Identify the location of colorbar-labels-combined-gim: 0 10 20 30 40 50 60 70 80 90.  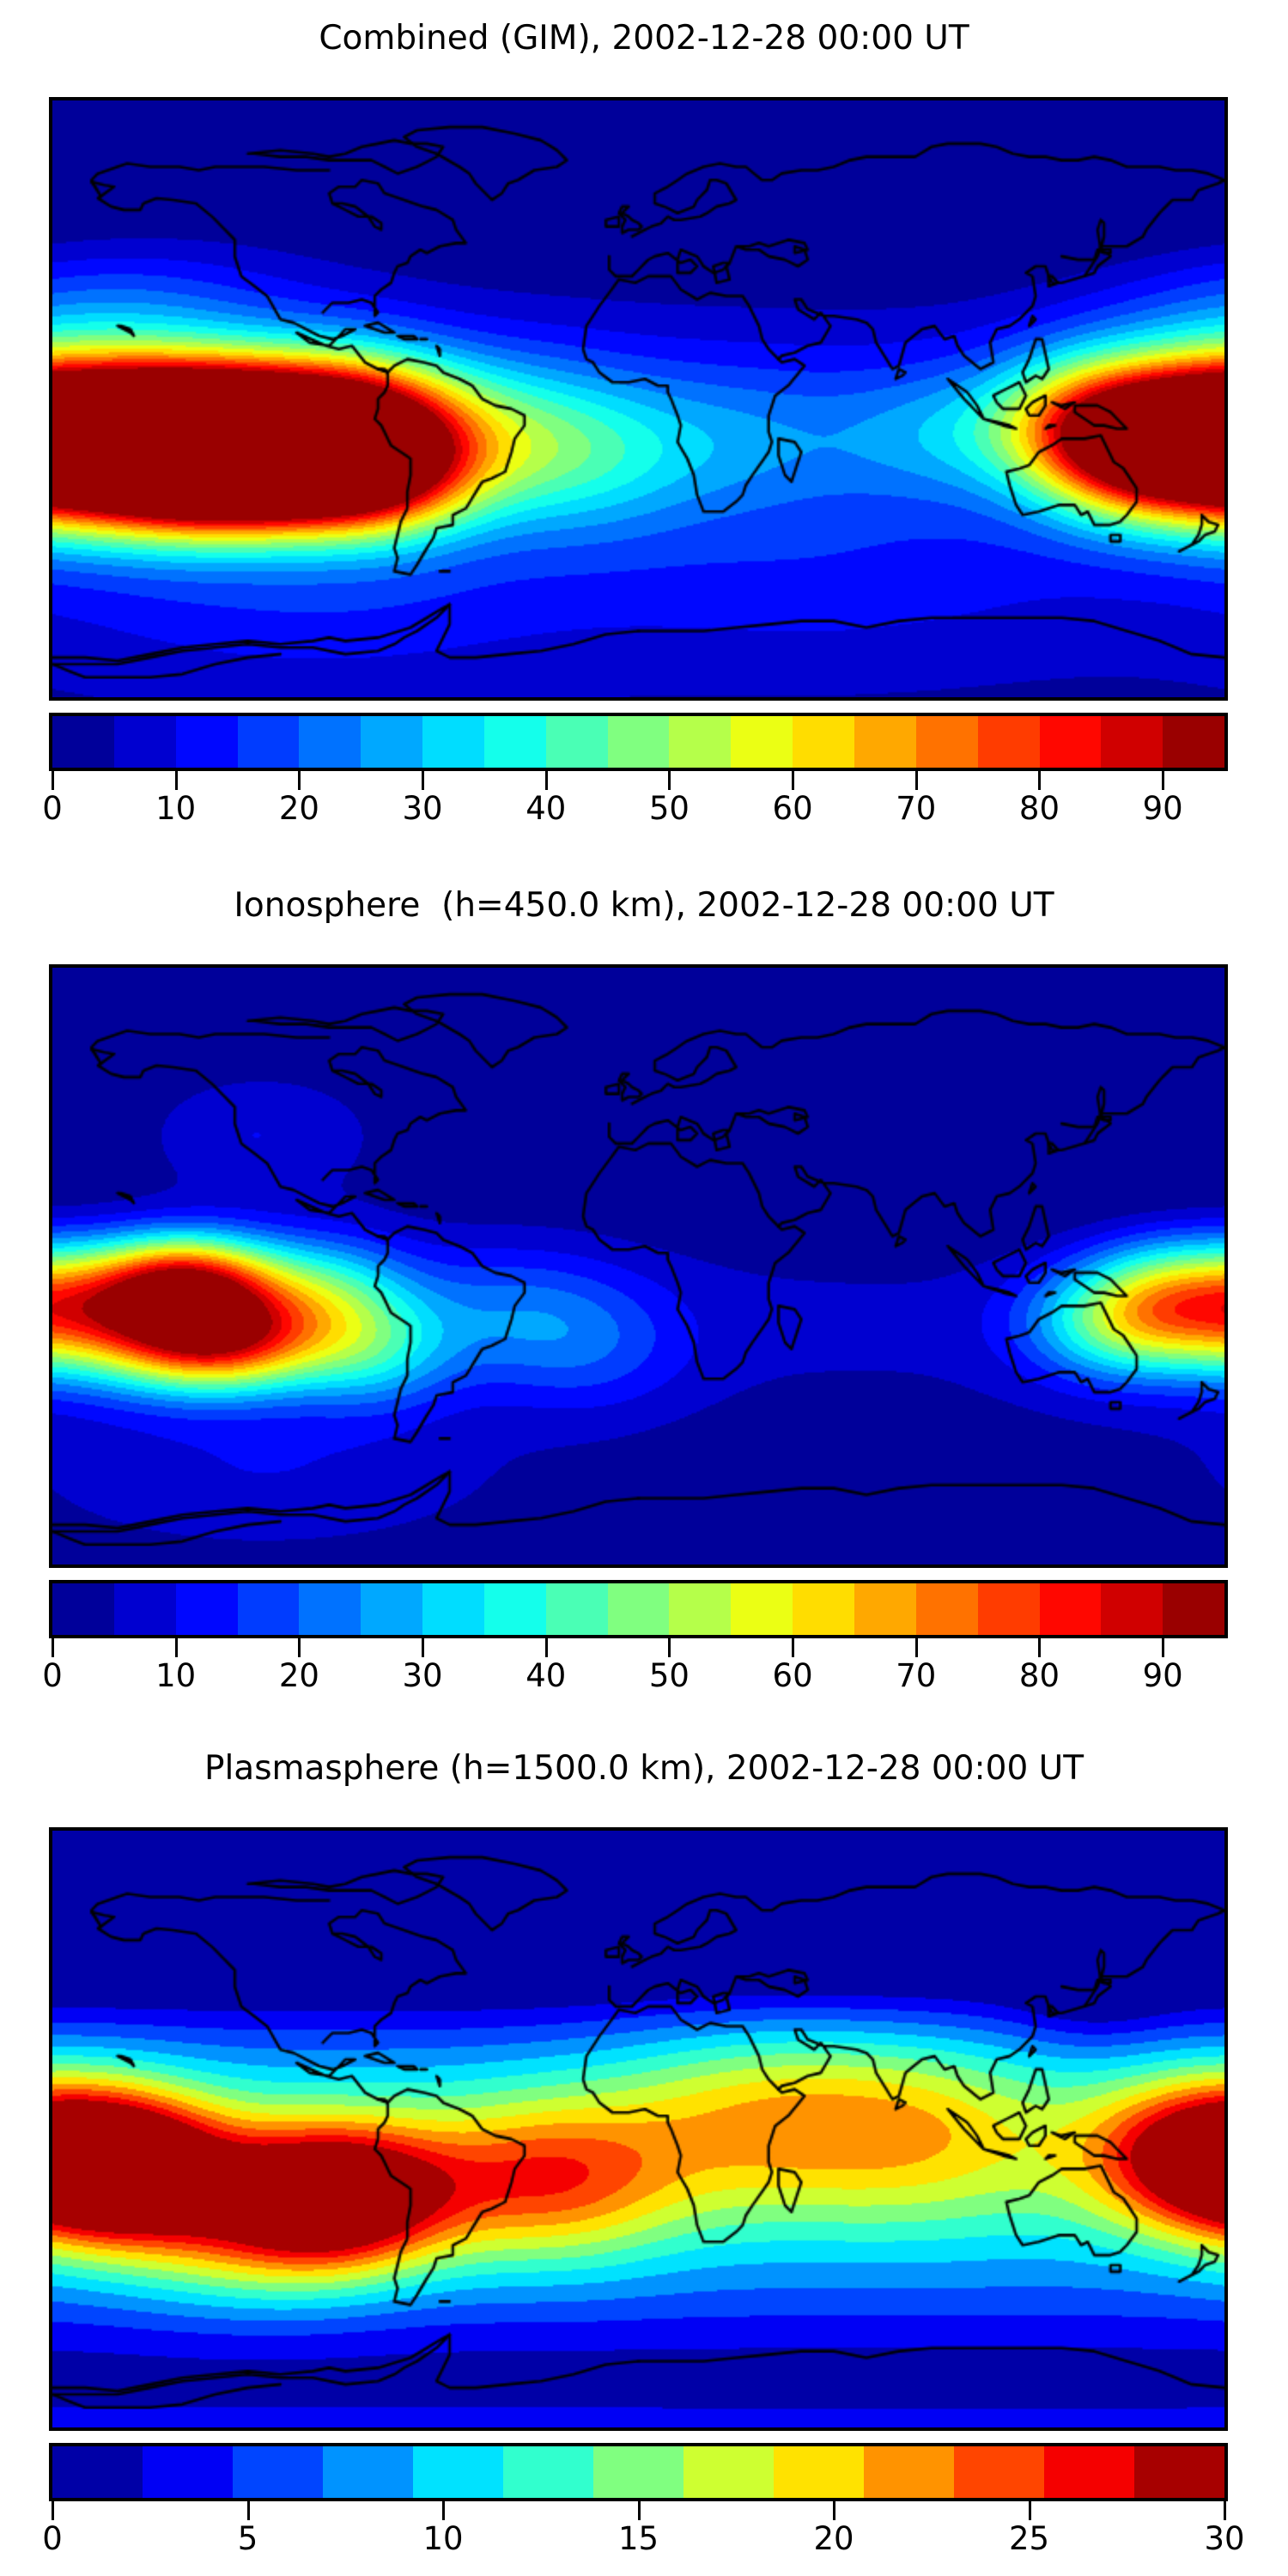
(635, 812).